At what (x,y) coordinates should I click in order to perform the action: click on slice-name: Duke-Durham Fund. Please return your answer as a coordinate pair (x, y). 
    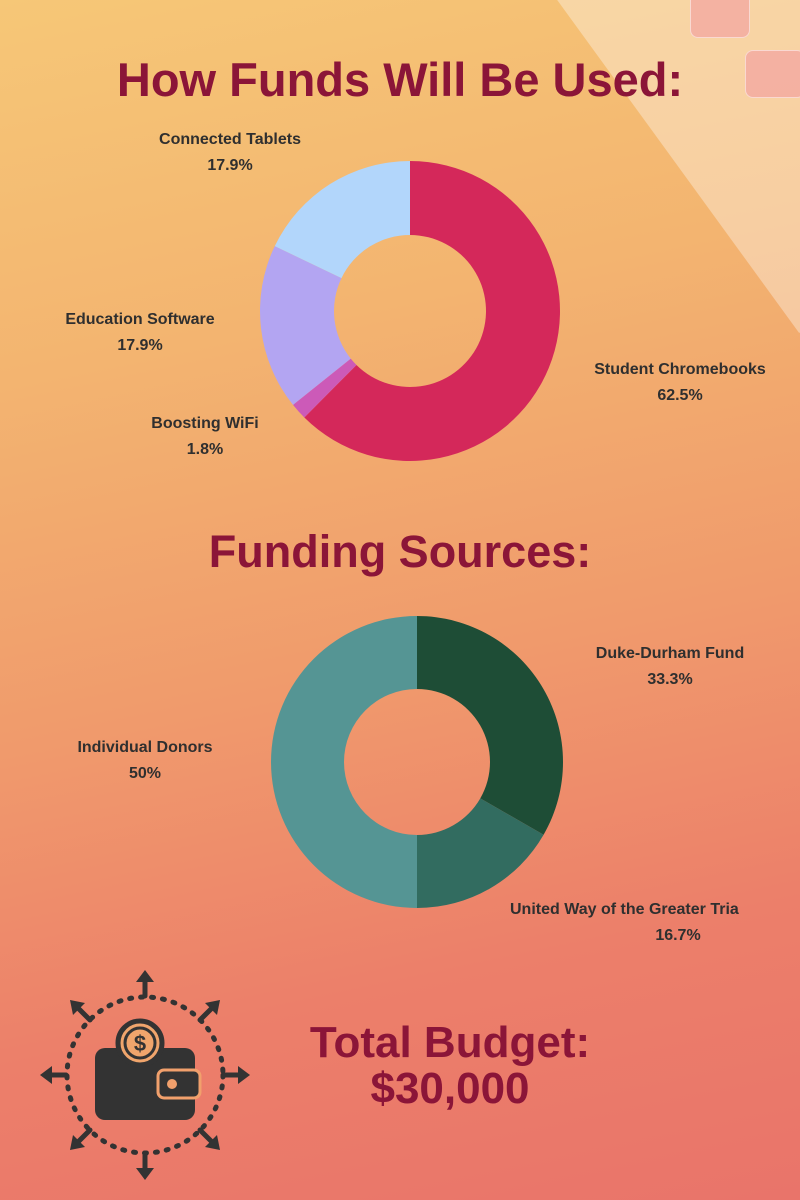
    Looking at the image, I should click on (670, 653).